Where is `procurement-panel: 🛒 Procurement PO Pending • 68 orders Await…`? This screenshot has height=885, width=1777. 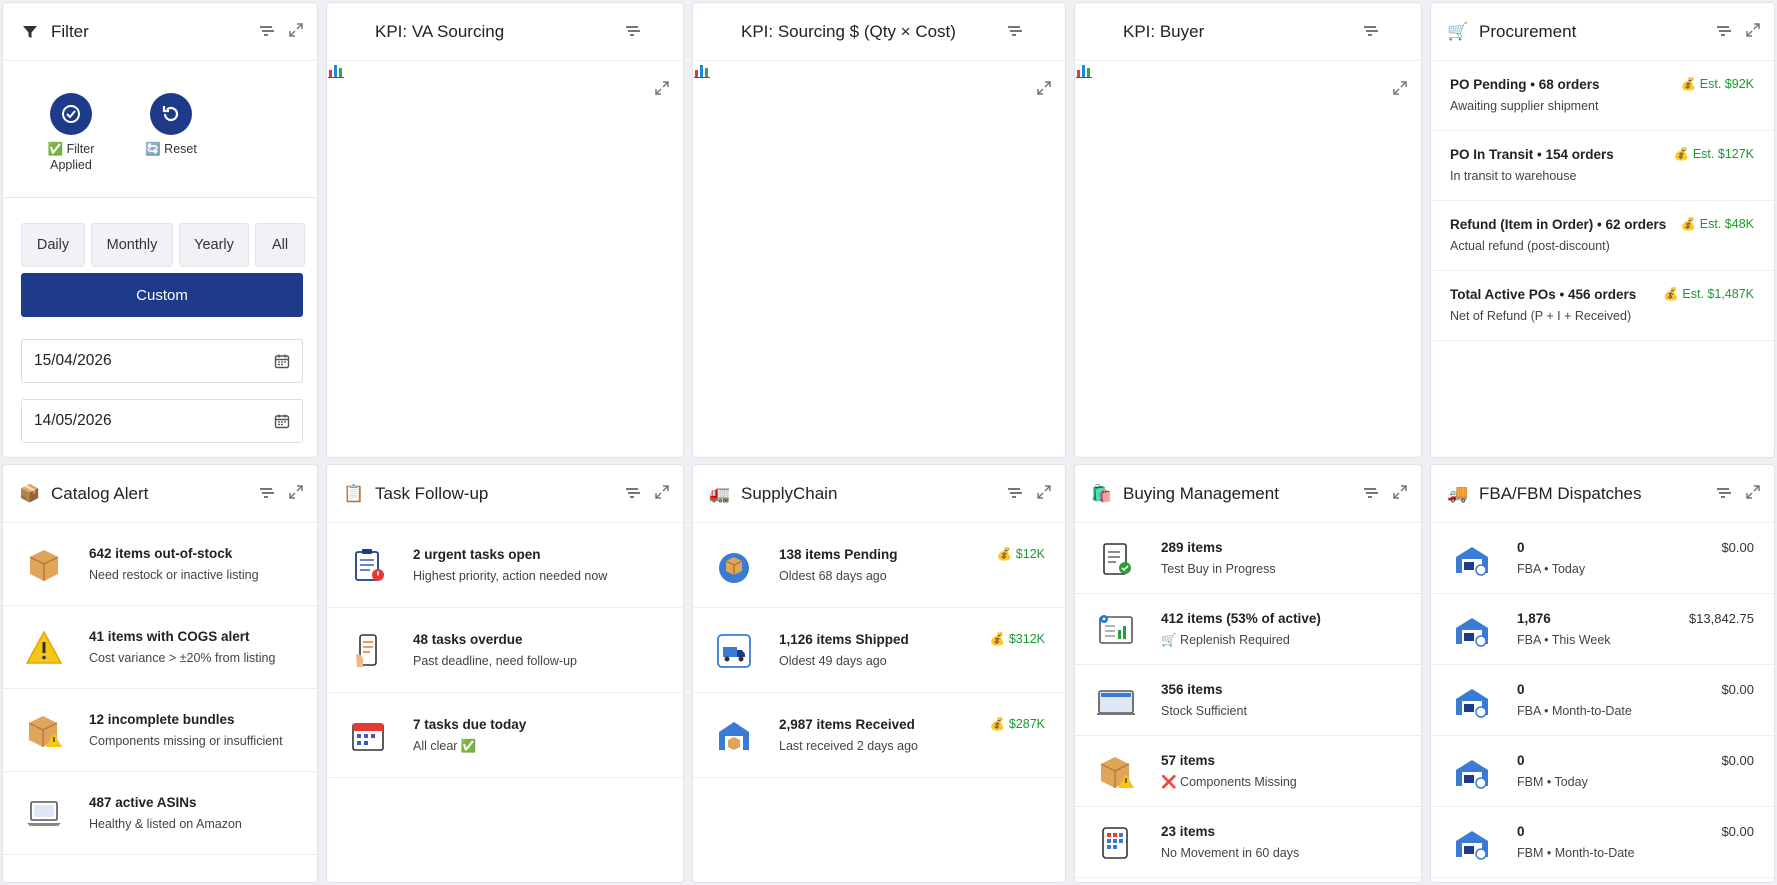 procurement-panel: 🛒 Procurement PO Pending • 68 orders Await… is located at coordinates (1602, 230).